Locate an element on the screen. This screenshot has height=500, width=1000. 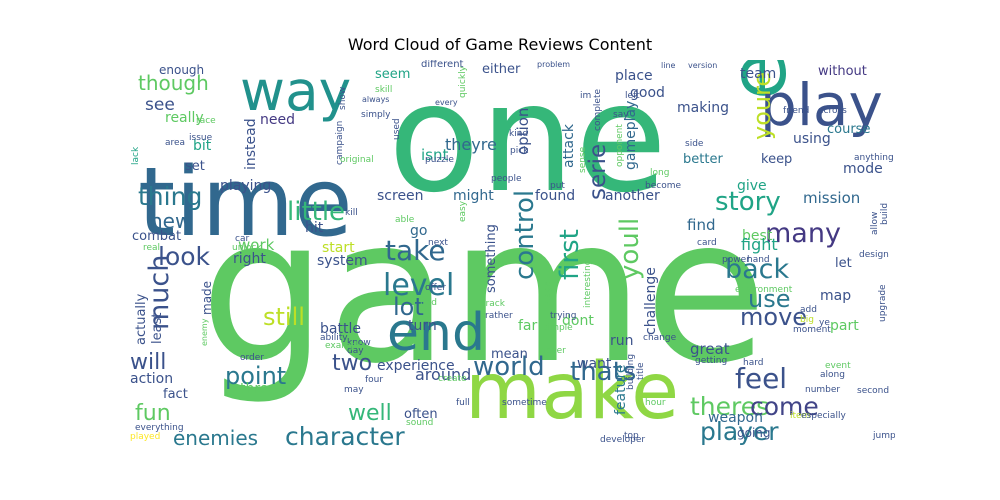
word-enough: enough is located at coordinates (181, 70).